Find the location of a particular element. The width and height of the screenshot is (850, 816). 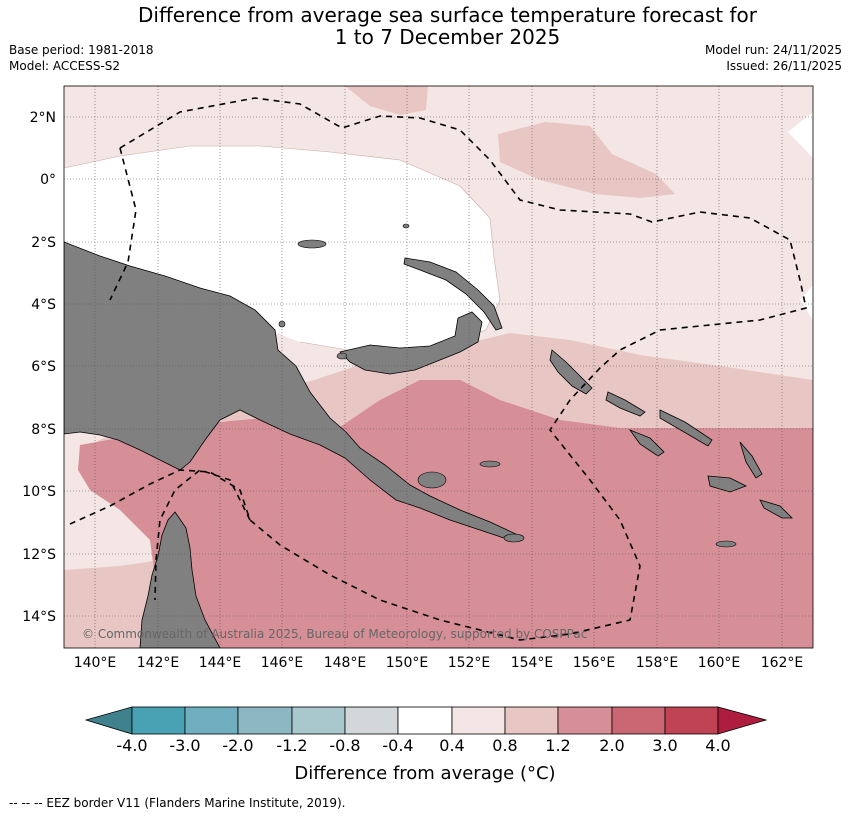

colorbar-tick-label: -4.0 is located at coordinates (132, 745).